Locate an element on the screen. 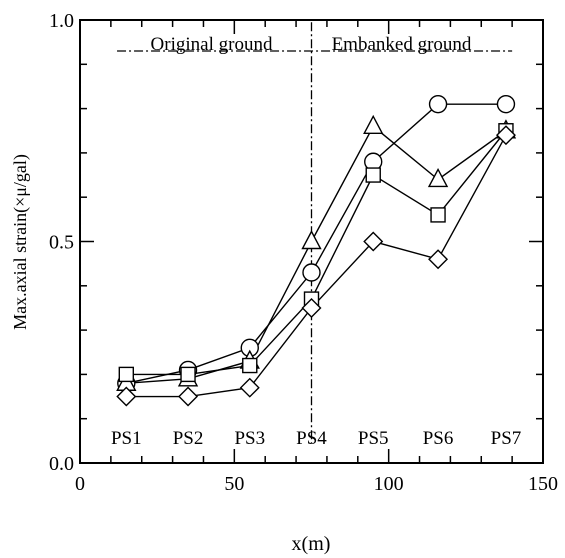 This screenshot has width=565, height=558. station-label: PS7 is located at coordinates (506, 438).